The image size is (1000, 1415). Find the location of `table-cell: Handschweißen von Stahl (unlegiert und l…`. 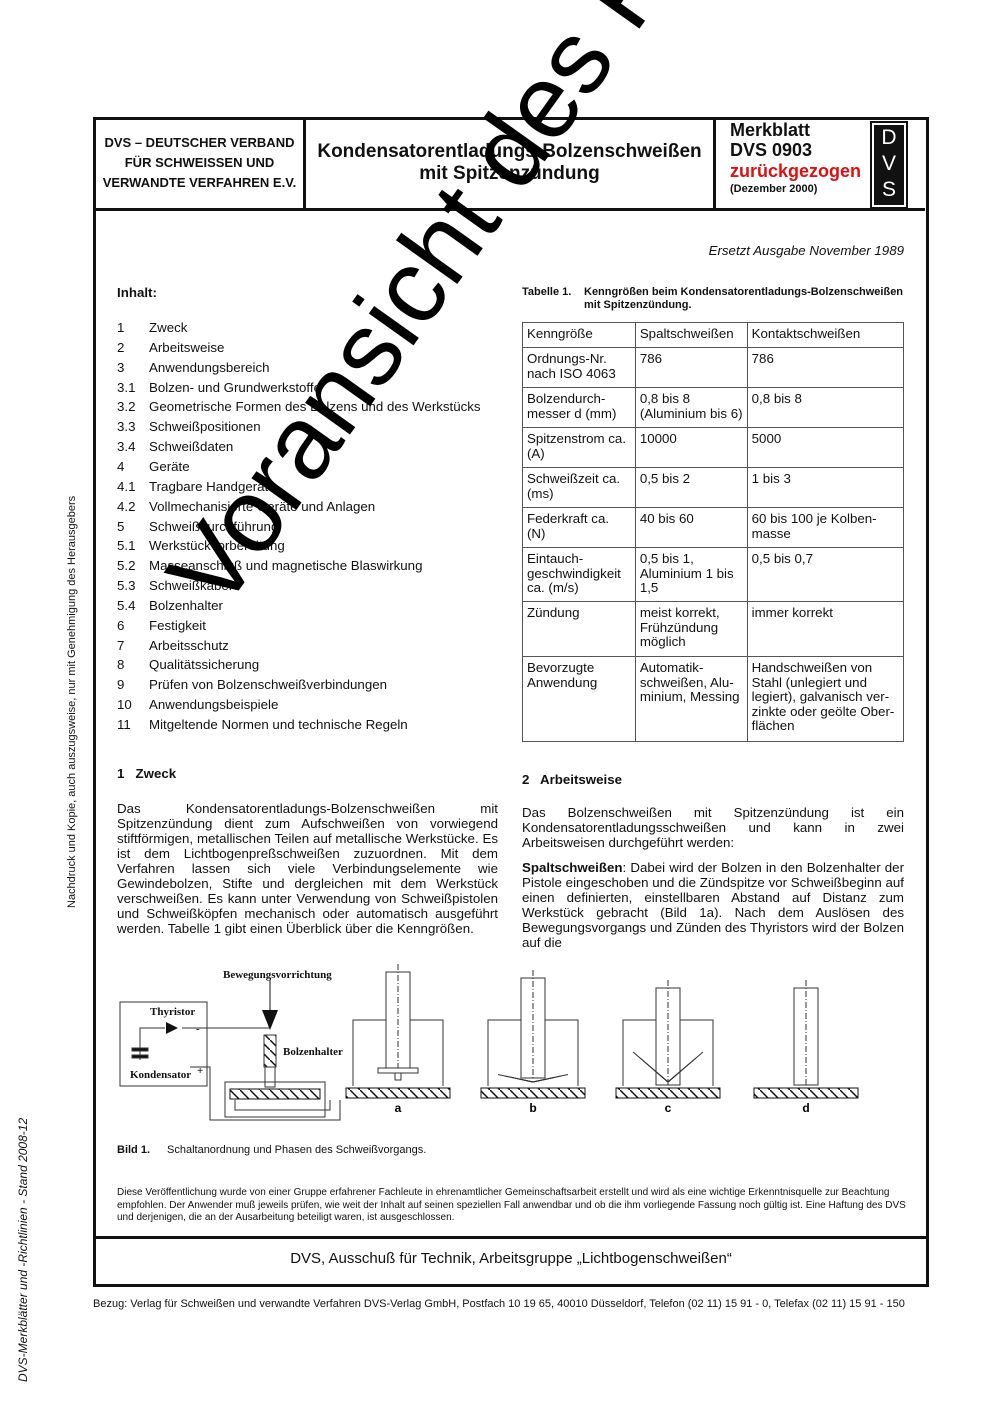

table-cell: Handschweißen von Stahl (unlegiert und l… is located at coordinates (825, 699).